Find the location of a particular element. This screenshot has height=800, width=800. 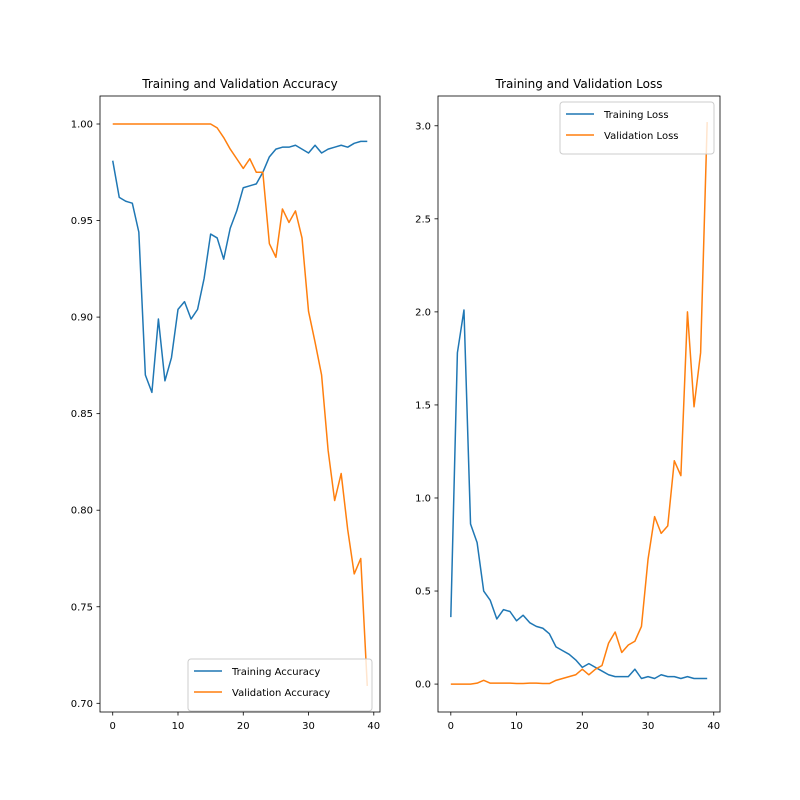

y-tick-label: 0.95 is located at coordinates (82, 221).